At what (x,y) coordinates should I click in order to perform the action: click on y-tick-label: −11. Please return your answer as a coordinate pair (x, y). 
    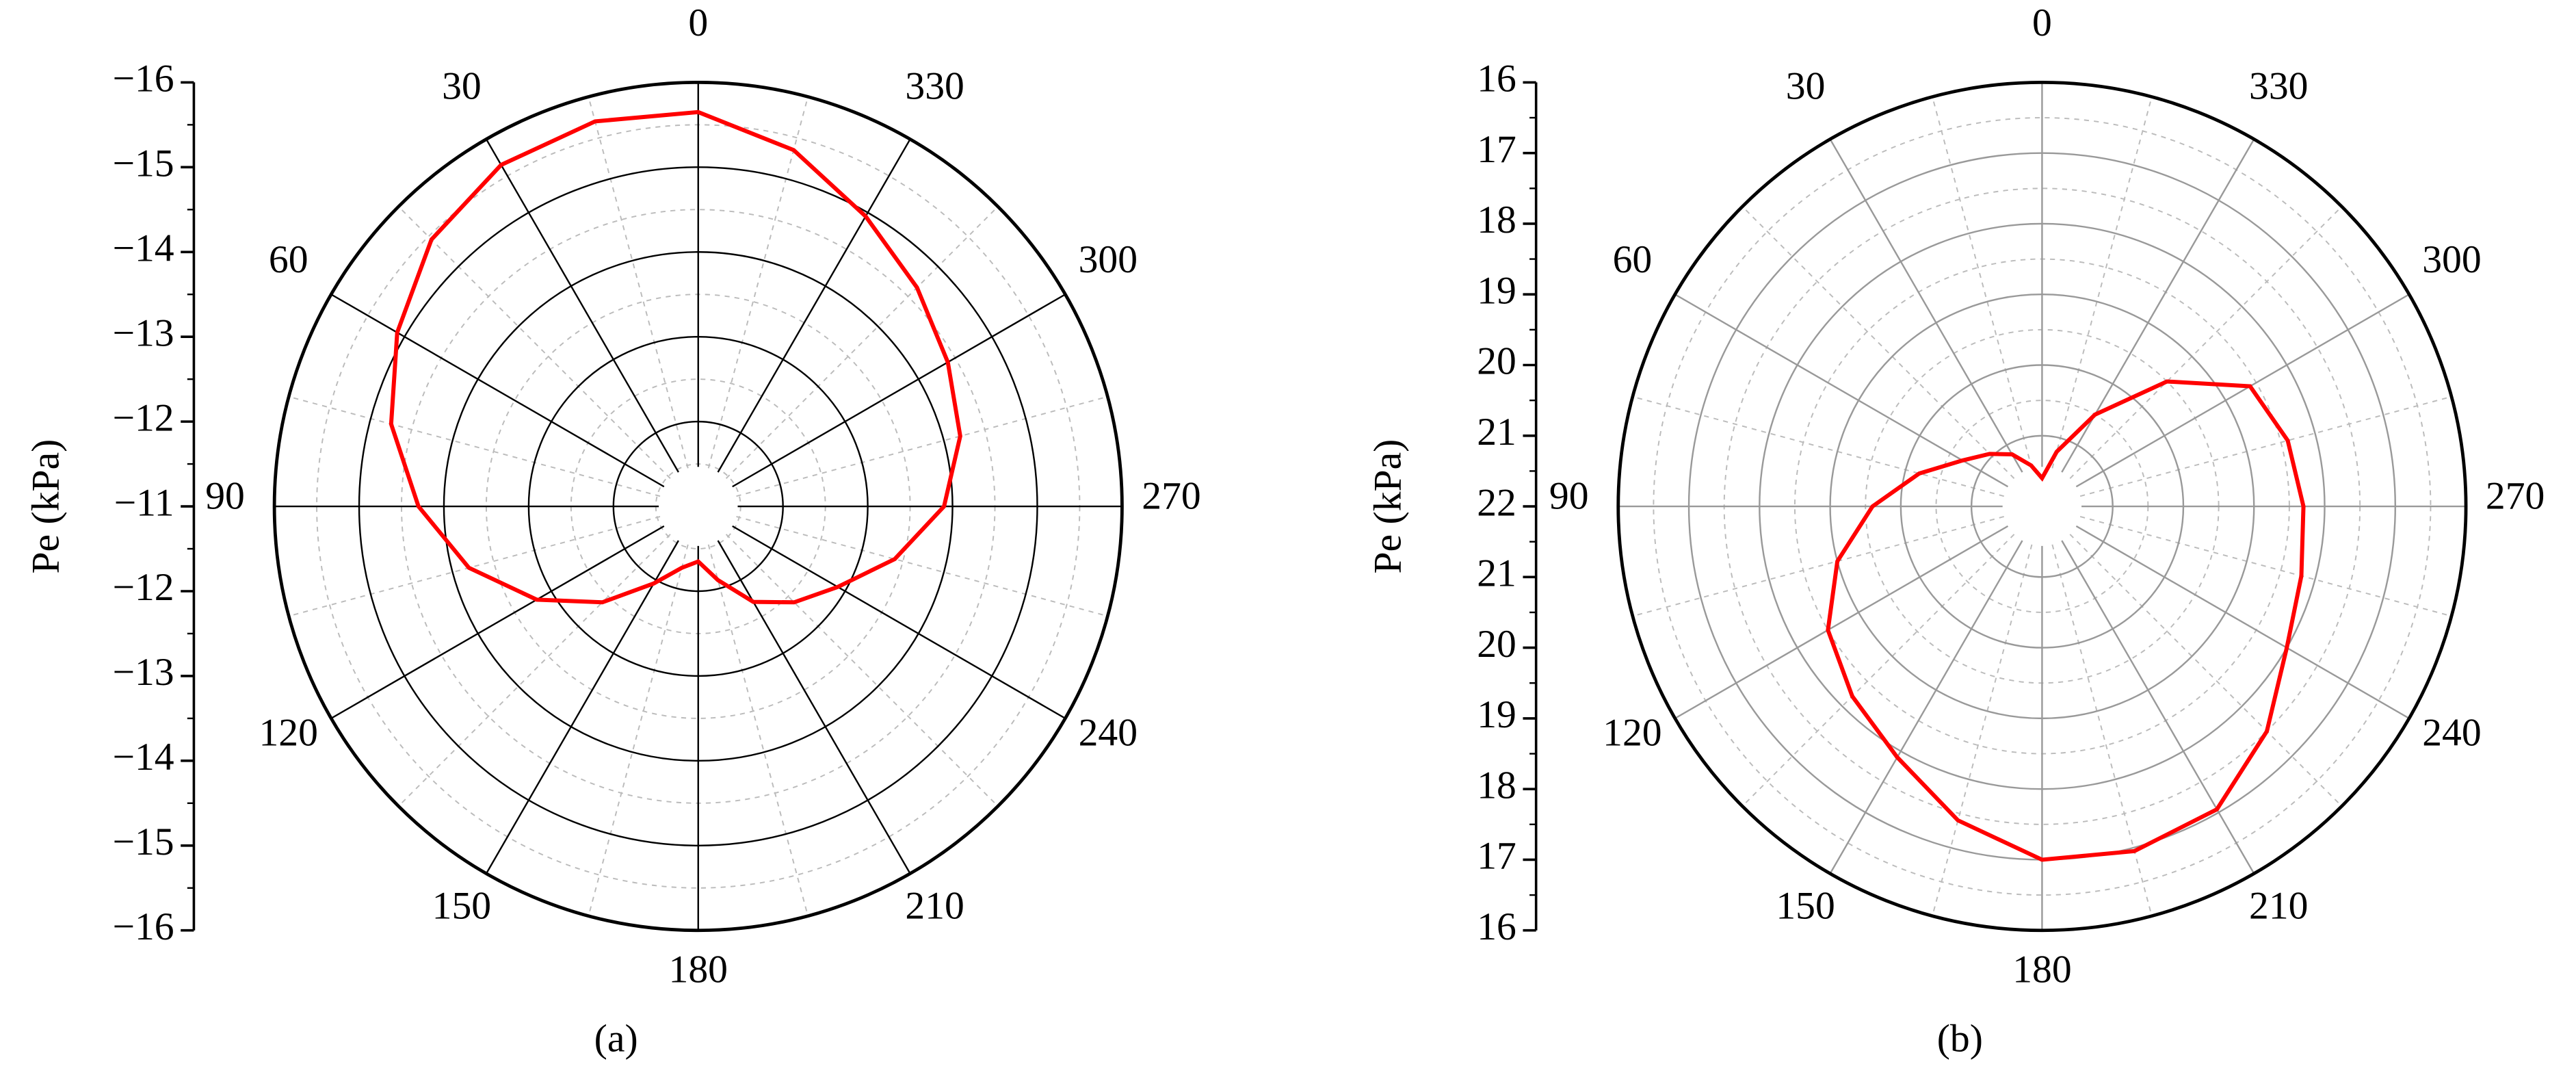
    Looking at the image, I should click on (144, 503).